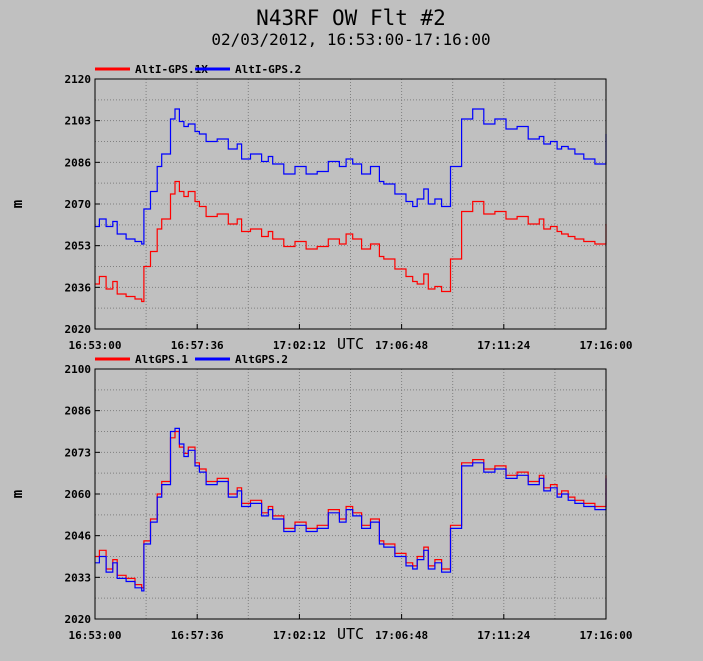 Image resolution: width=703 pixels, height=661 pixels. I want to click on y-tick-label: 2120, so click(78, 79).